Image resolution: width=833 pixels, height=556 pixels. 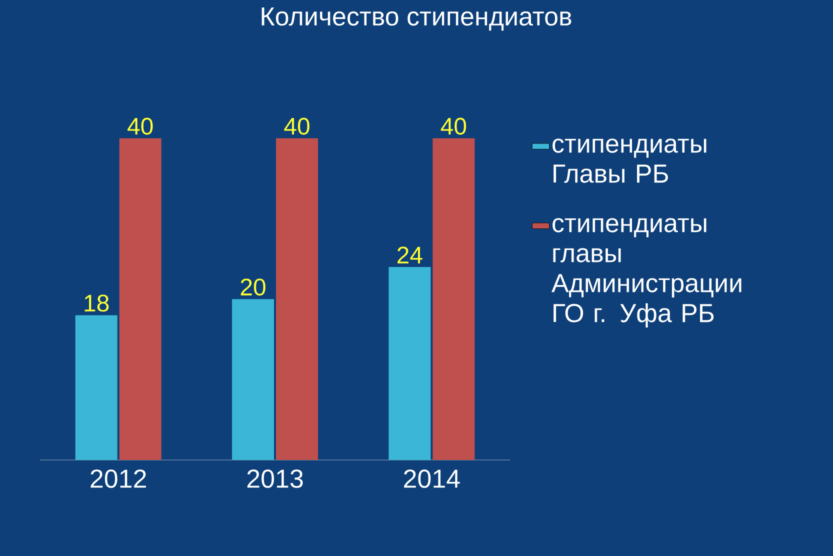 What do you see at coordinates (275, 479) in the screenshot?
I see `x-tick-label: 2013` at bounding box center [275, 479].